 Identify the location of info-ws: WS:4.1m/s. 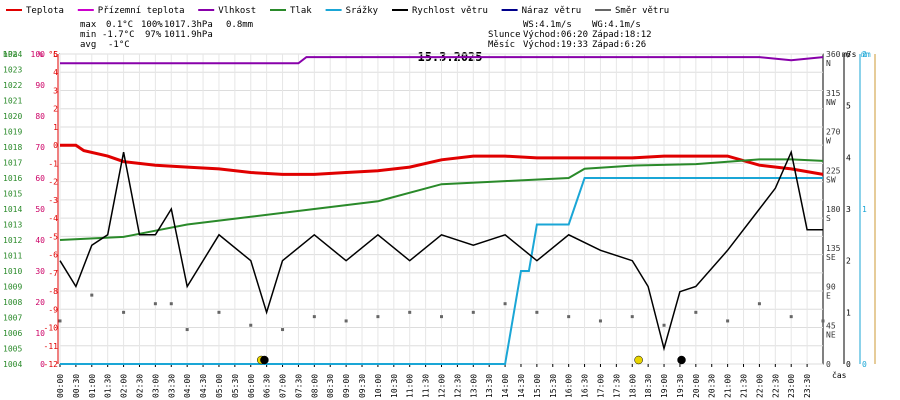
(547, 25).